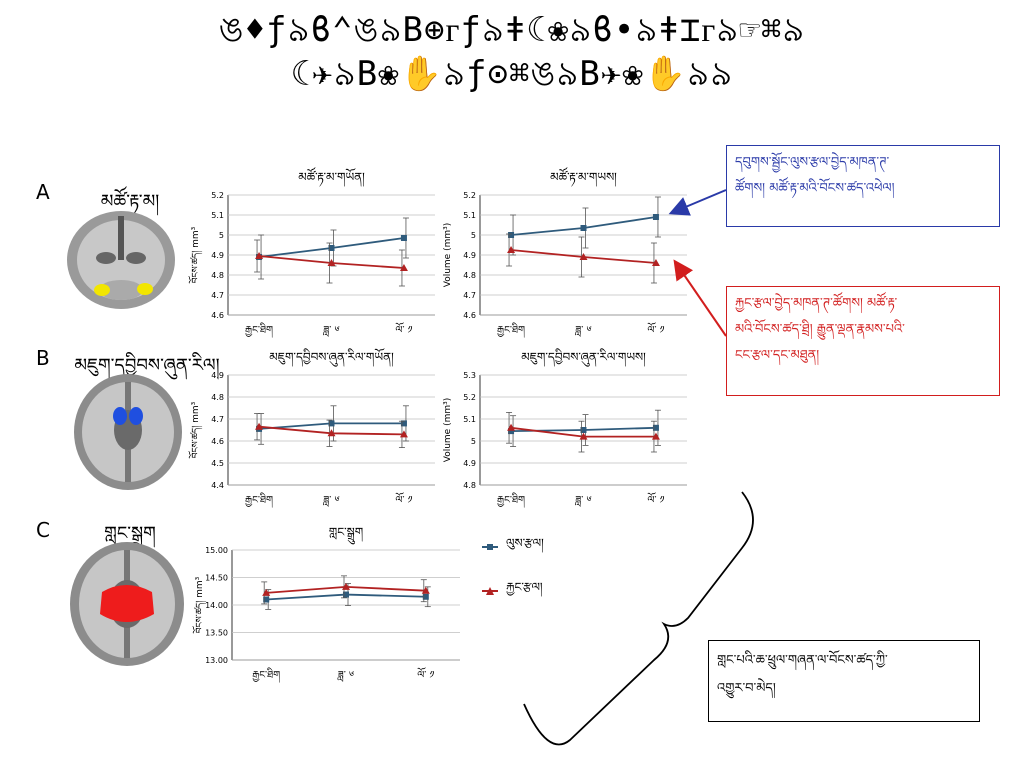  Describe the element at coordinates (128, 432) in the screenshot. I see `brain-axial-caudate-image` at that location.